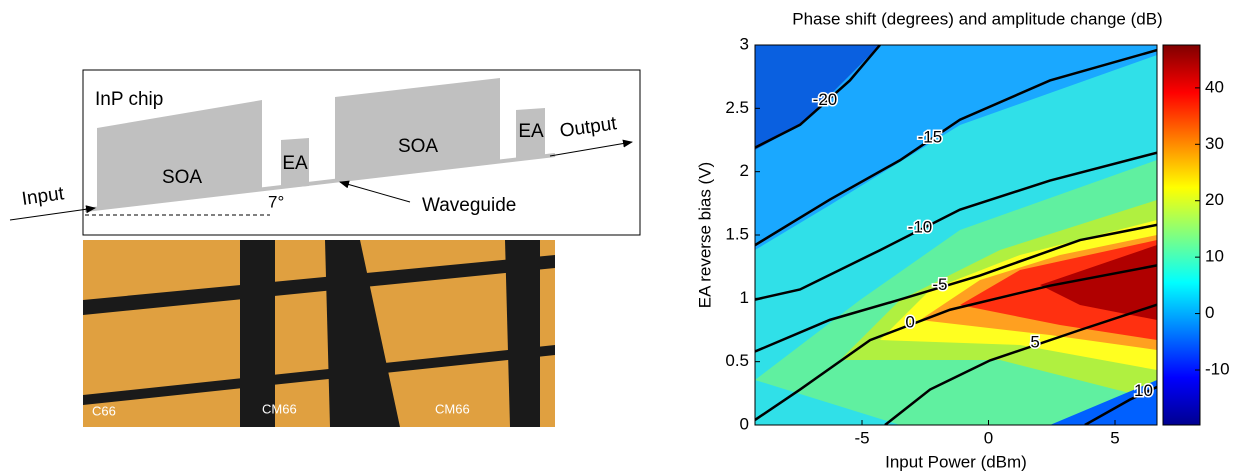 Image resolution: width=1246 pixels, height=475 pixels. What do you see at coordinates (319, 333) in the screenshot?
I see `photo: C66 CM66 CM66` at bounding box center [319, 333].